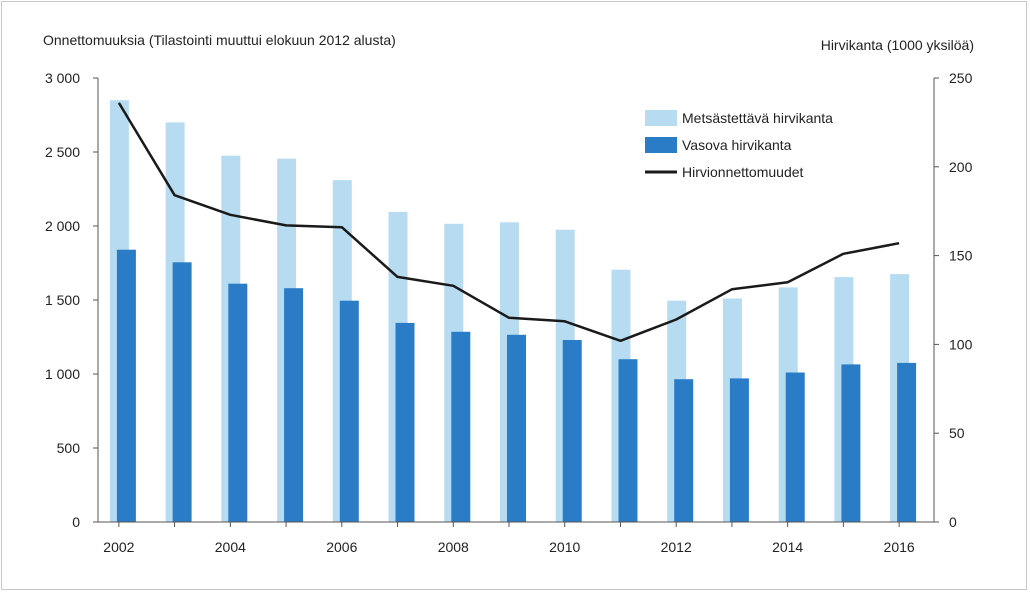 This screenshot has height=593, width=1030. I want to click on bar-vasova-2002, so click(126, 385).